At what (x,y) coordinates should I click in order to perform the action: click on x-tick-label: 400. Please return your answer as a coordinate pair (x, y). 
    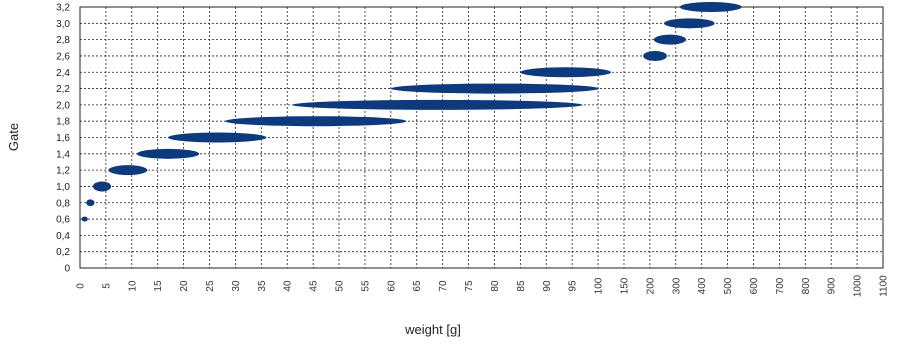
    Looking at the image, I should click on (702, 285).